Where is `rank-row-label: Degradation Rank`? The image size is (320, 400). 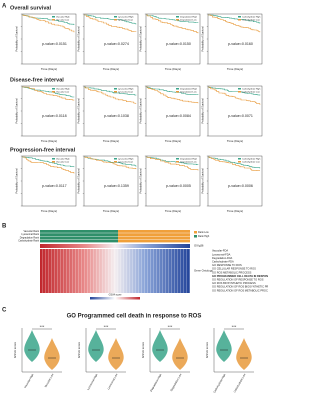 rank-row-label: Degradation Rank is located at coordinates (30, 237).